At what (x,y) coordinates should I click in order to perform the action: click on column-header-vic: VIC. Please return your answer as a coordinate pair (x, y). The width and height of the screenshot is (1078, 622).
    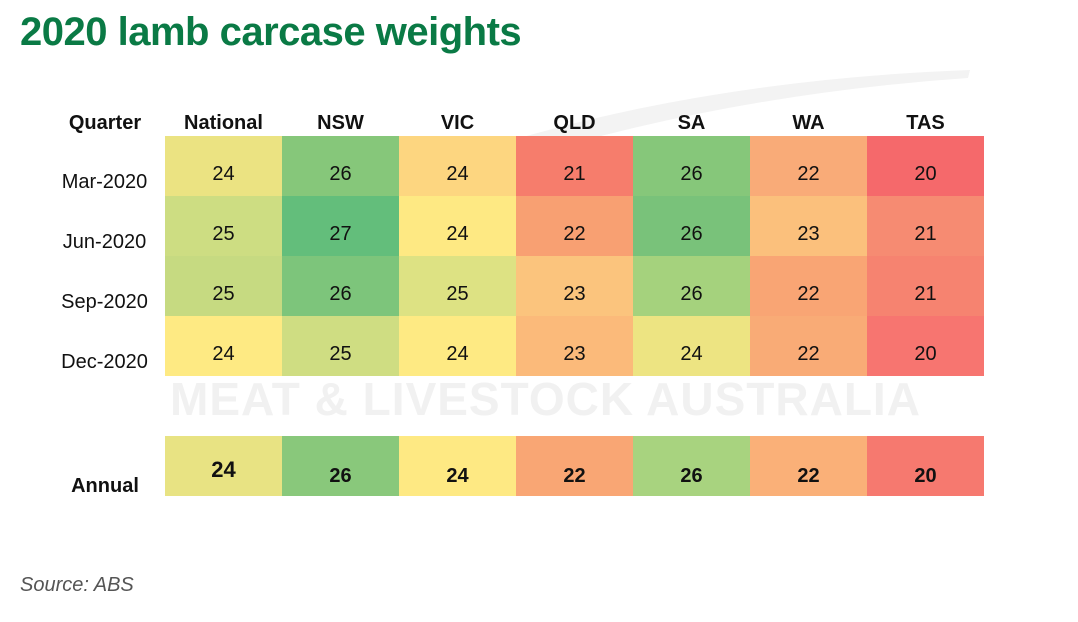
    Looking at the image, I should click on (457, 122).